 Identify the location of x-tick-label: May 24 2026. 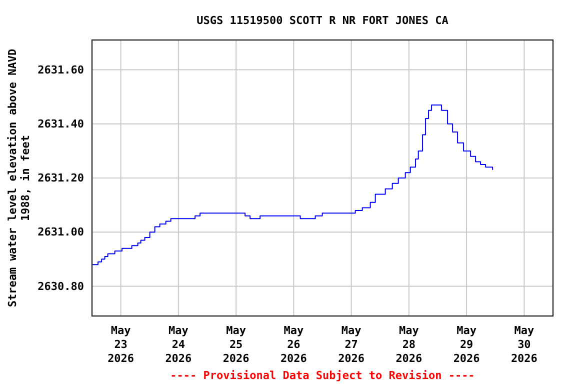
(178, 344).